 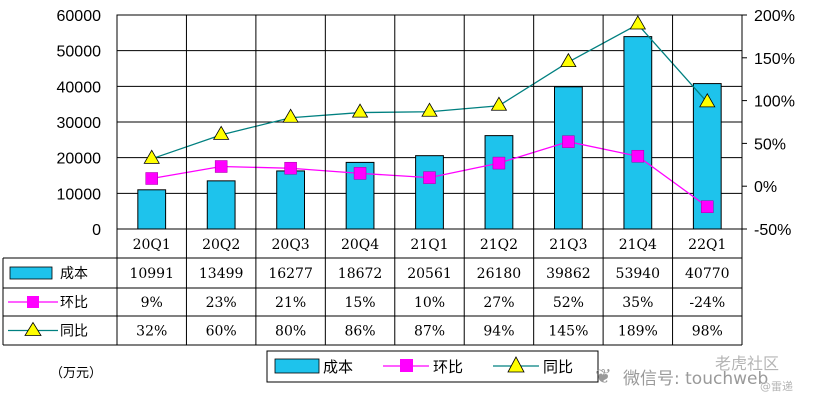 I want to click on y2-tick-label: 0%, so click(x=765, y=187).